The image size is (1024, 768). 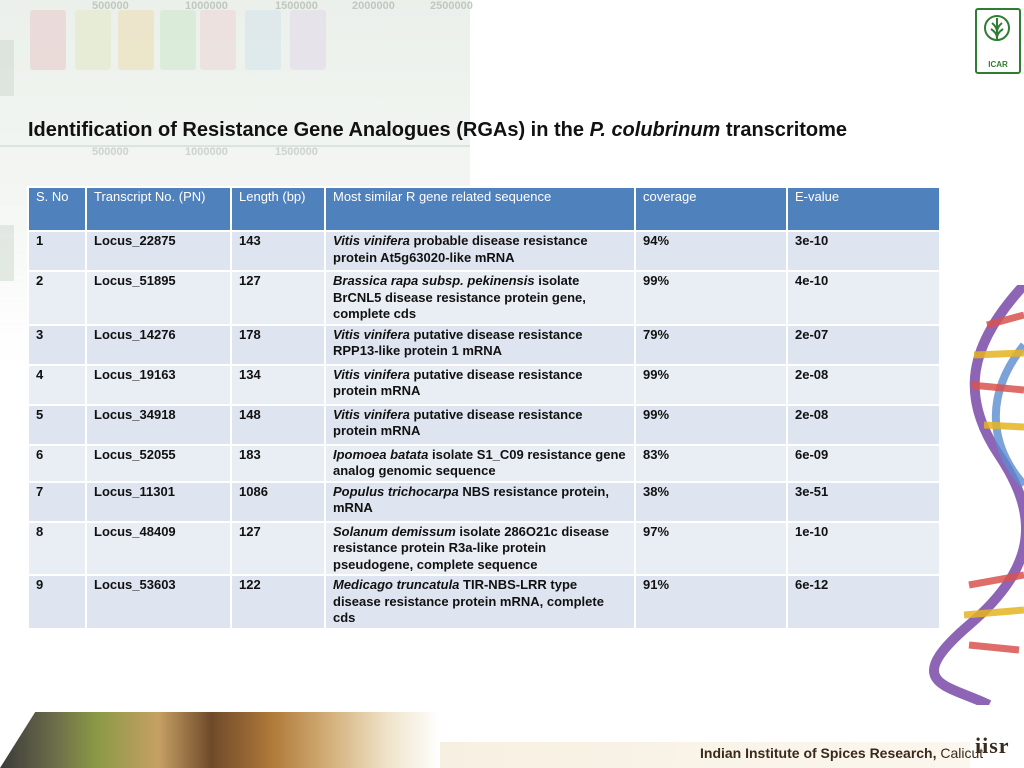 What do you see at coordinates (235, 146) in the screenshot?
I see `gel-divider` at bounding box center [235, 146].